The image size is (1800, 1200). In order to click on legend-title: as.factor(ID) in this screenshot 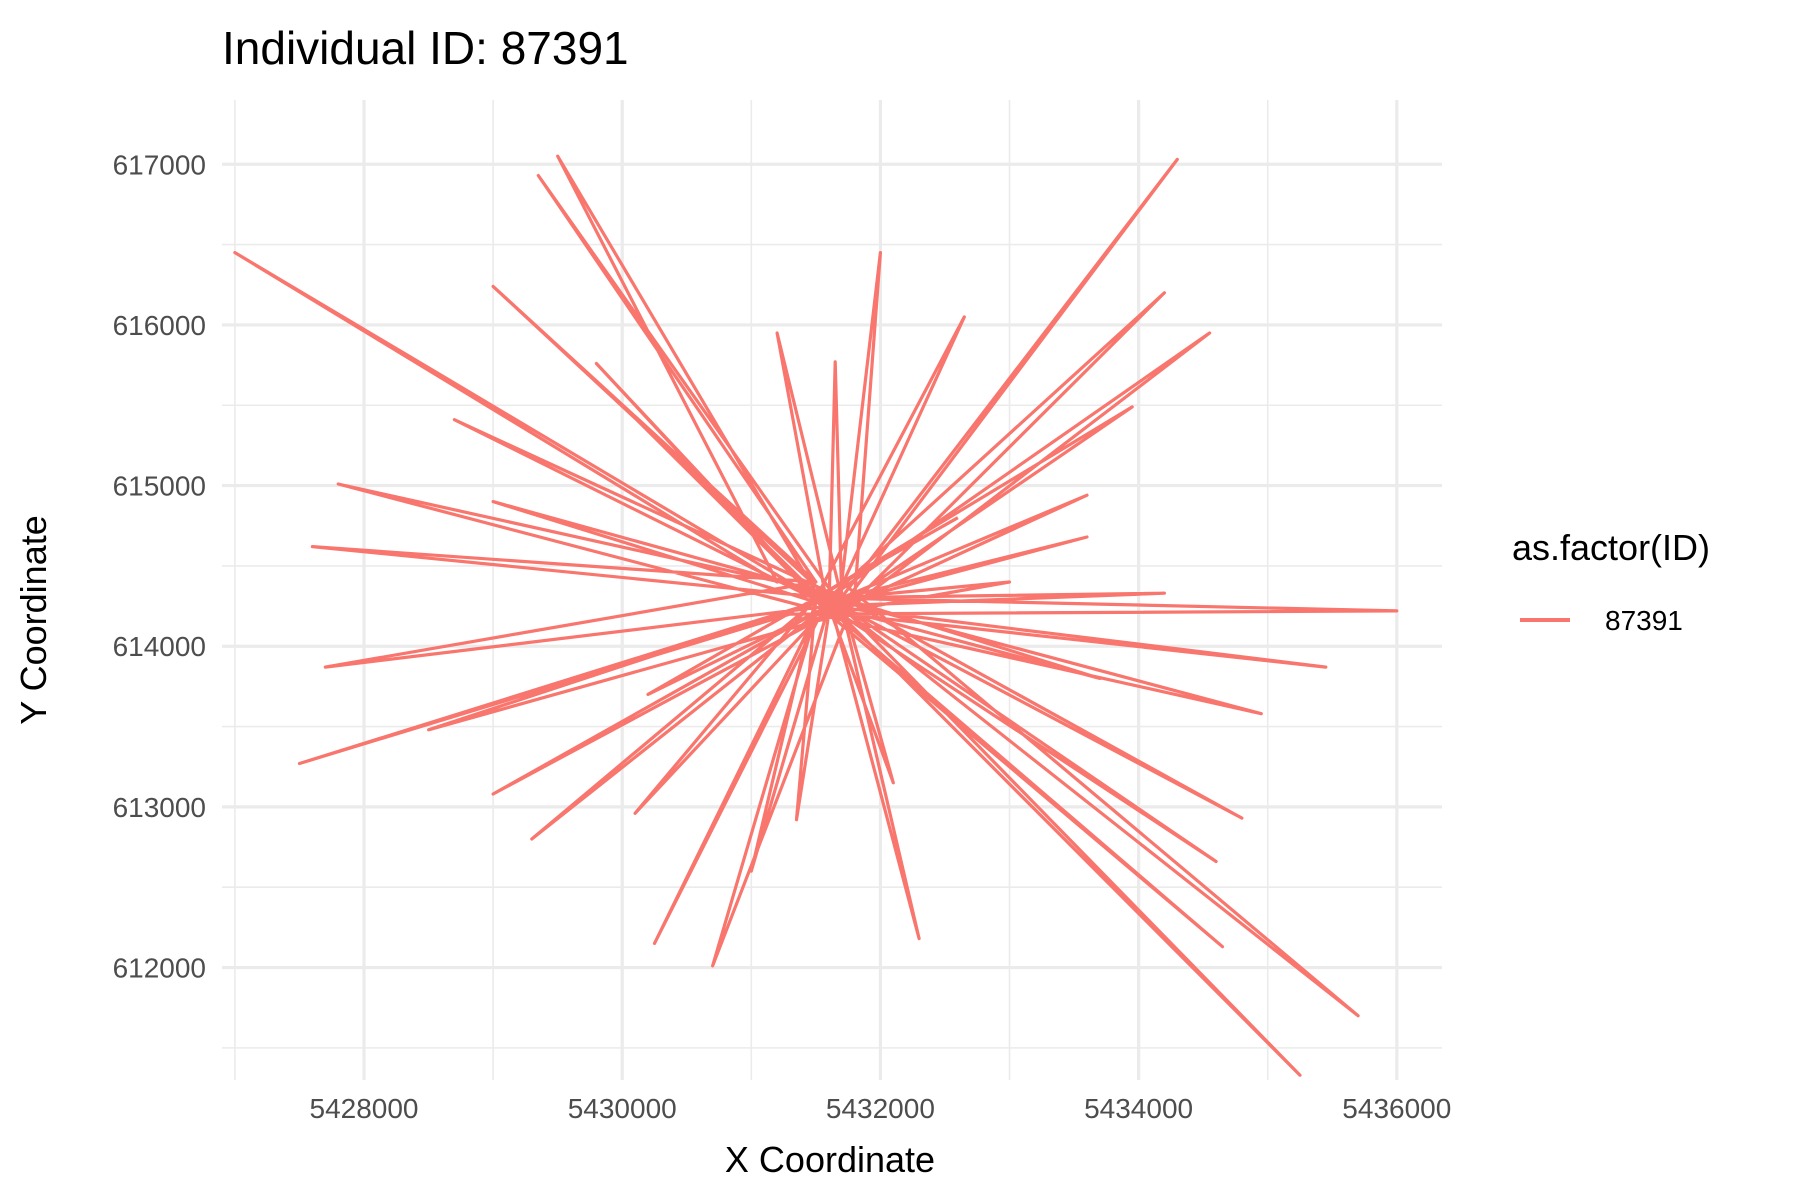, I will do `click(1611, 547)`.